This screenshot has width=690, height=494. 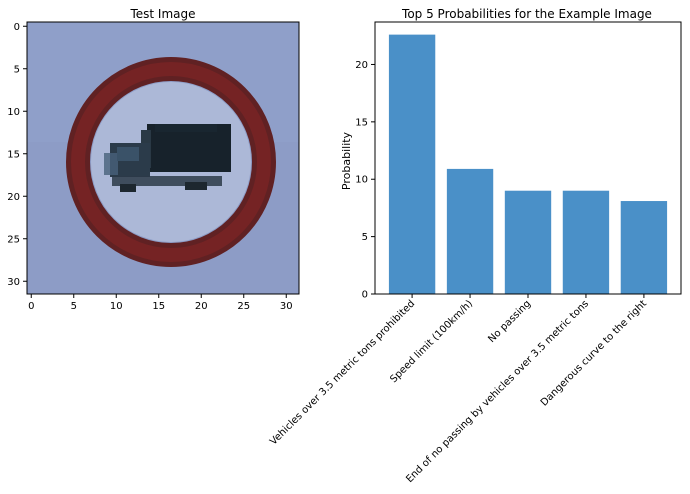 I want to click on bar-x-tick-label: No passing, so click(x=509, y=321).